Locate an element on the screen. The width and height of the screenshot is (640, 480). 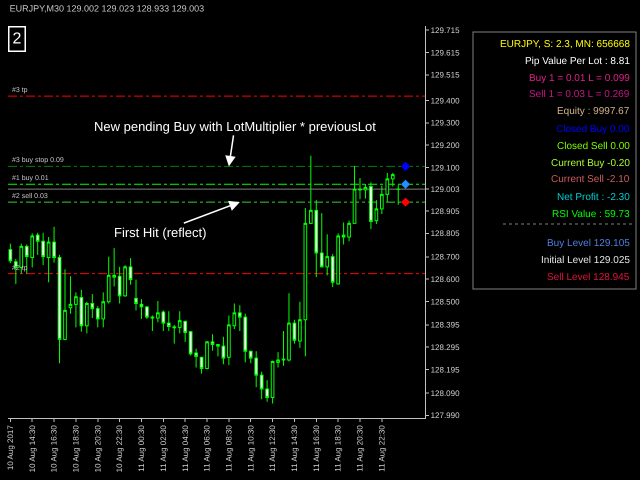
x-tick-label: 10 Aug 14:30 is located at coordinates (32, 448).